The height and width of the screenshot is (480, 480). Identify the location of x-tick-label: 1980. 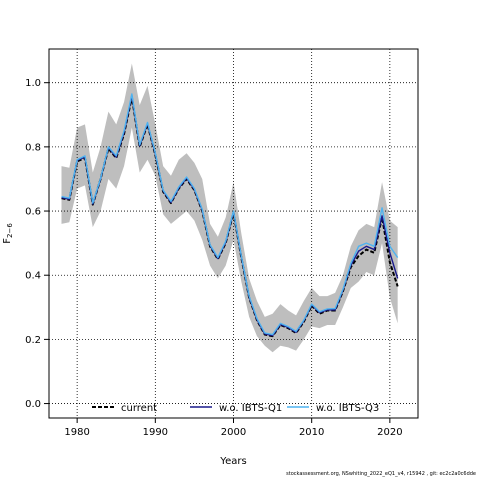
(76, 432).